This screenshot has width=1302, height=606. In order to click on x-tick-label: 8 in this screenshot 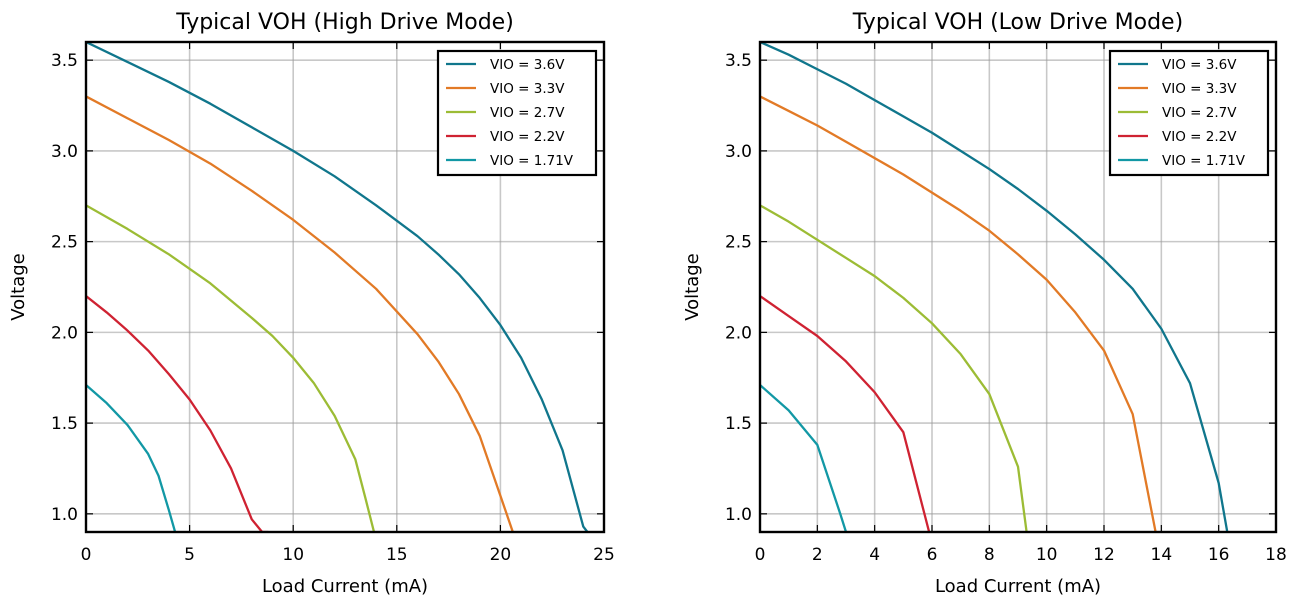, I will do `click(989, 555)`.